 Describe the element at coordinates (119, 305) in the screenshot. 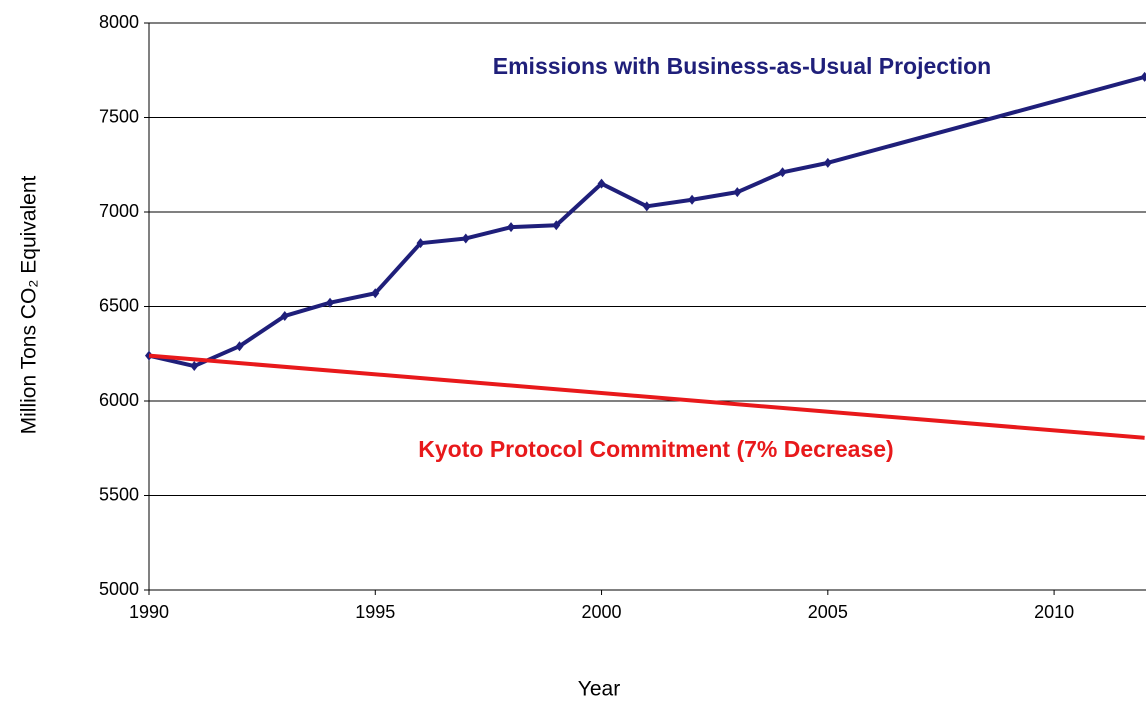

I see `y-tick-label: 6500` at that location.